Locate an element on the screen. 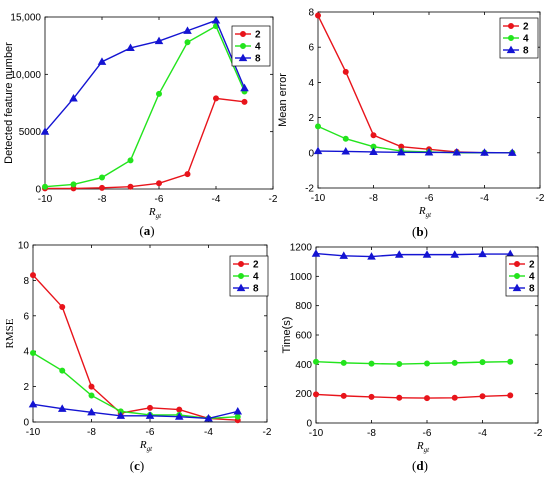 The image size is (550, 478). panel-label-close: ) is located at coordinates (142, 465).